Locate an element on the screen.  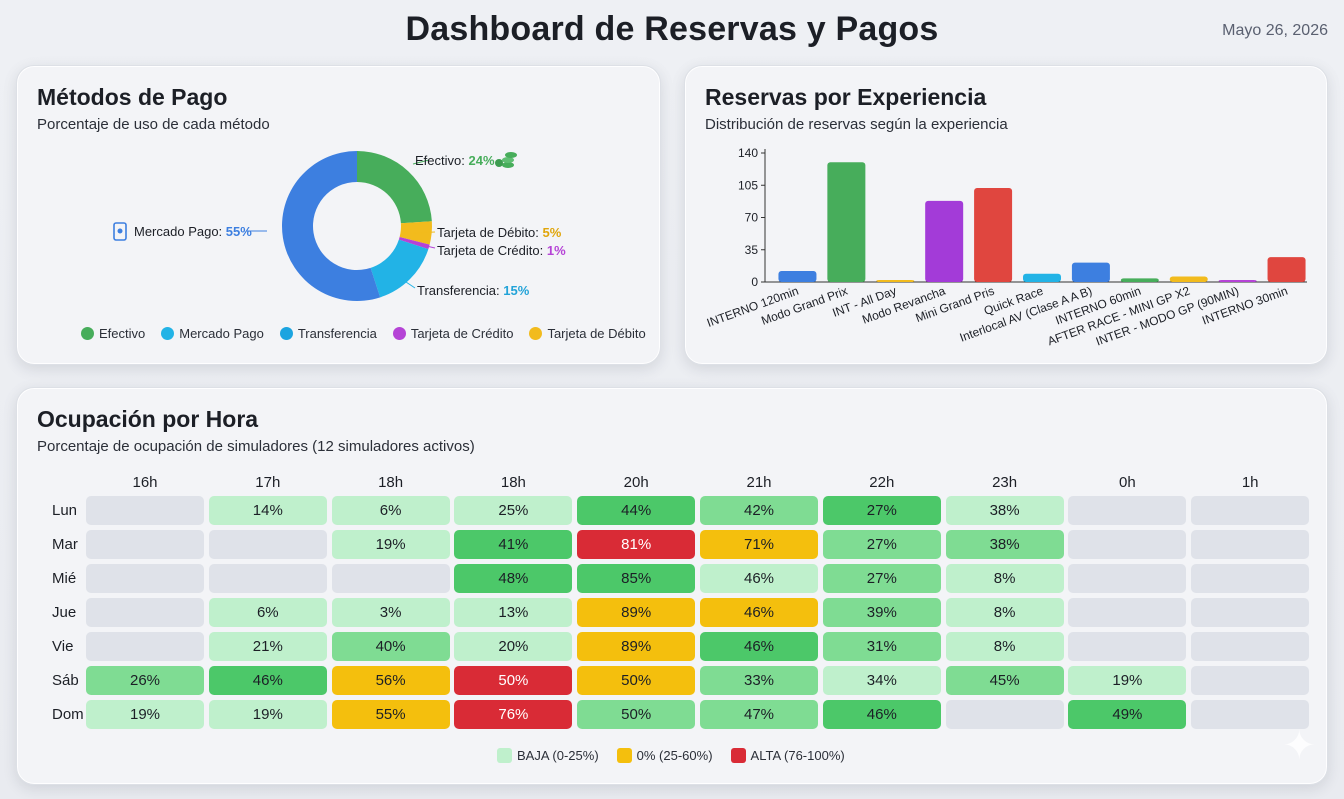
heatmap-cell: 26% is located at coordinates (145, 680).